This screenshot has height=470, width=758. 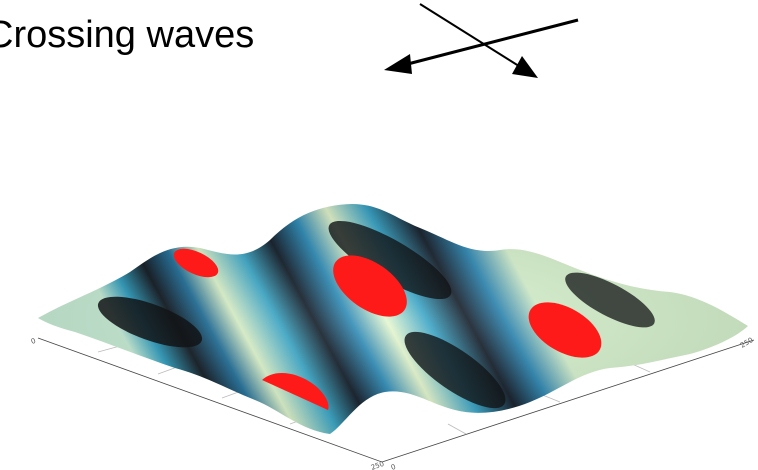 What do you see at coordinates (568, 401) in the screenshot?
I see `axis-right` at bounding box center [568, 401].